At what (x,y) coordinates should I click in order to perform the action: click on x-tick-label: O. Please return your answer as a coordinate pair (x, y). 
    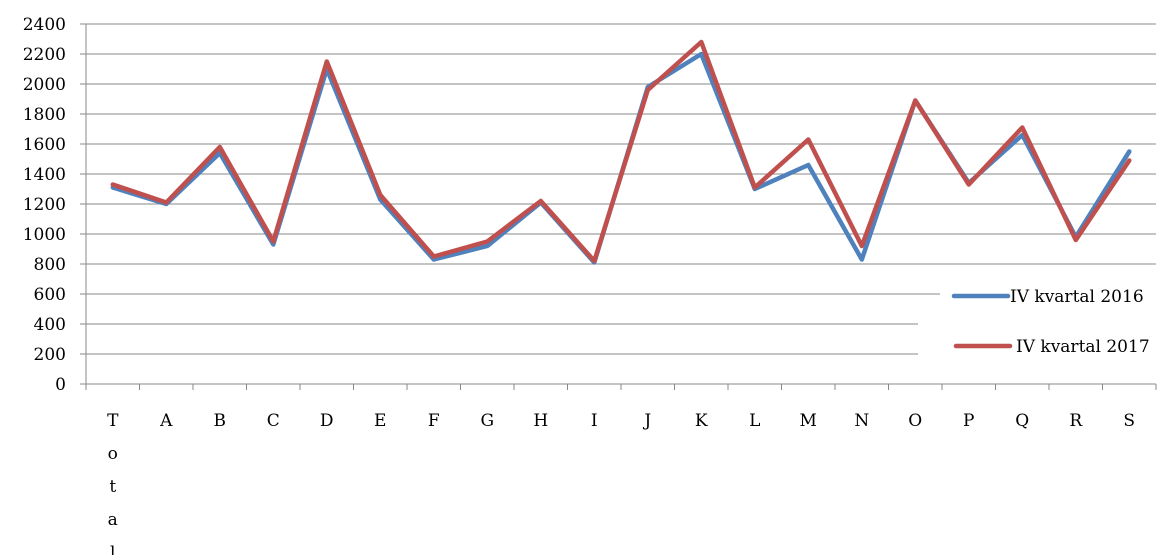
    Looking at the image, I should click on (915, 421).